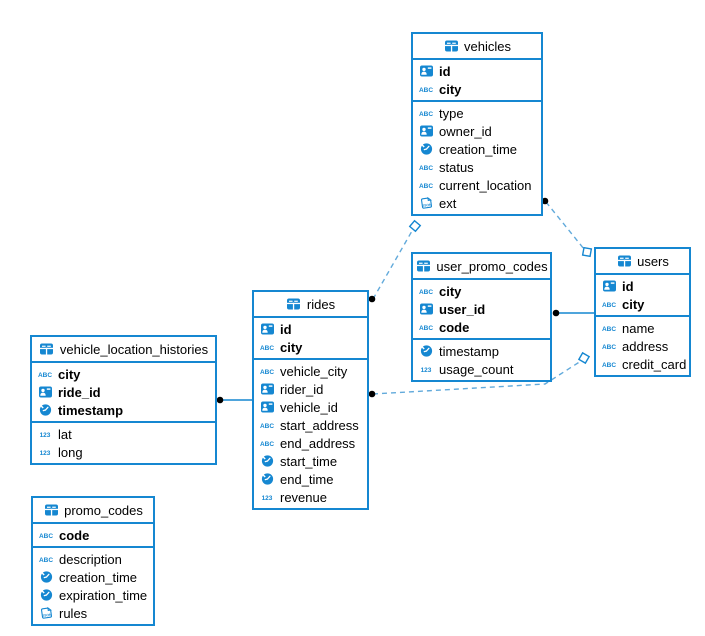 This screenshot has width=705, height=636. Describe the element at coordinates (392, 265) in the screenshot. I see `relationship-rides-vehicles` at that location.